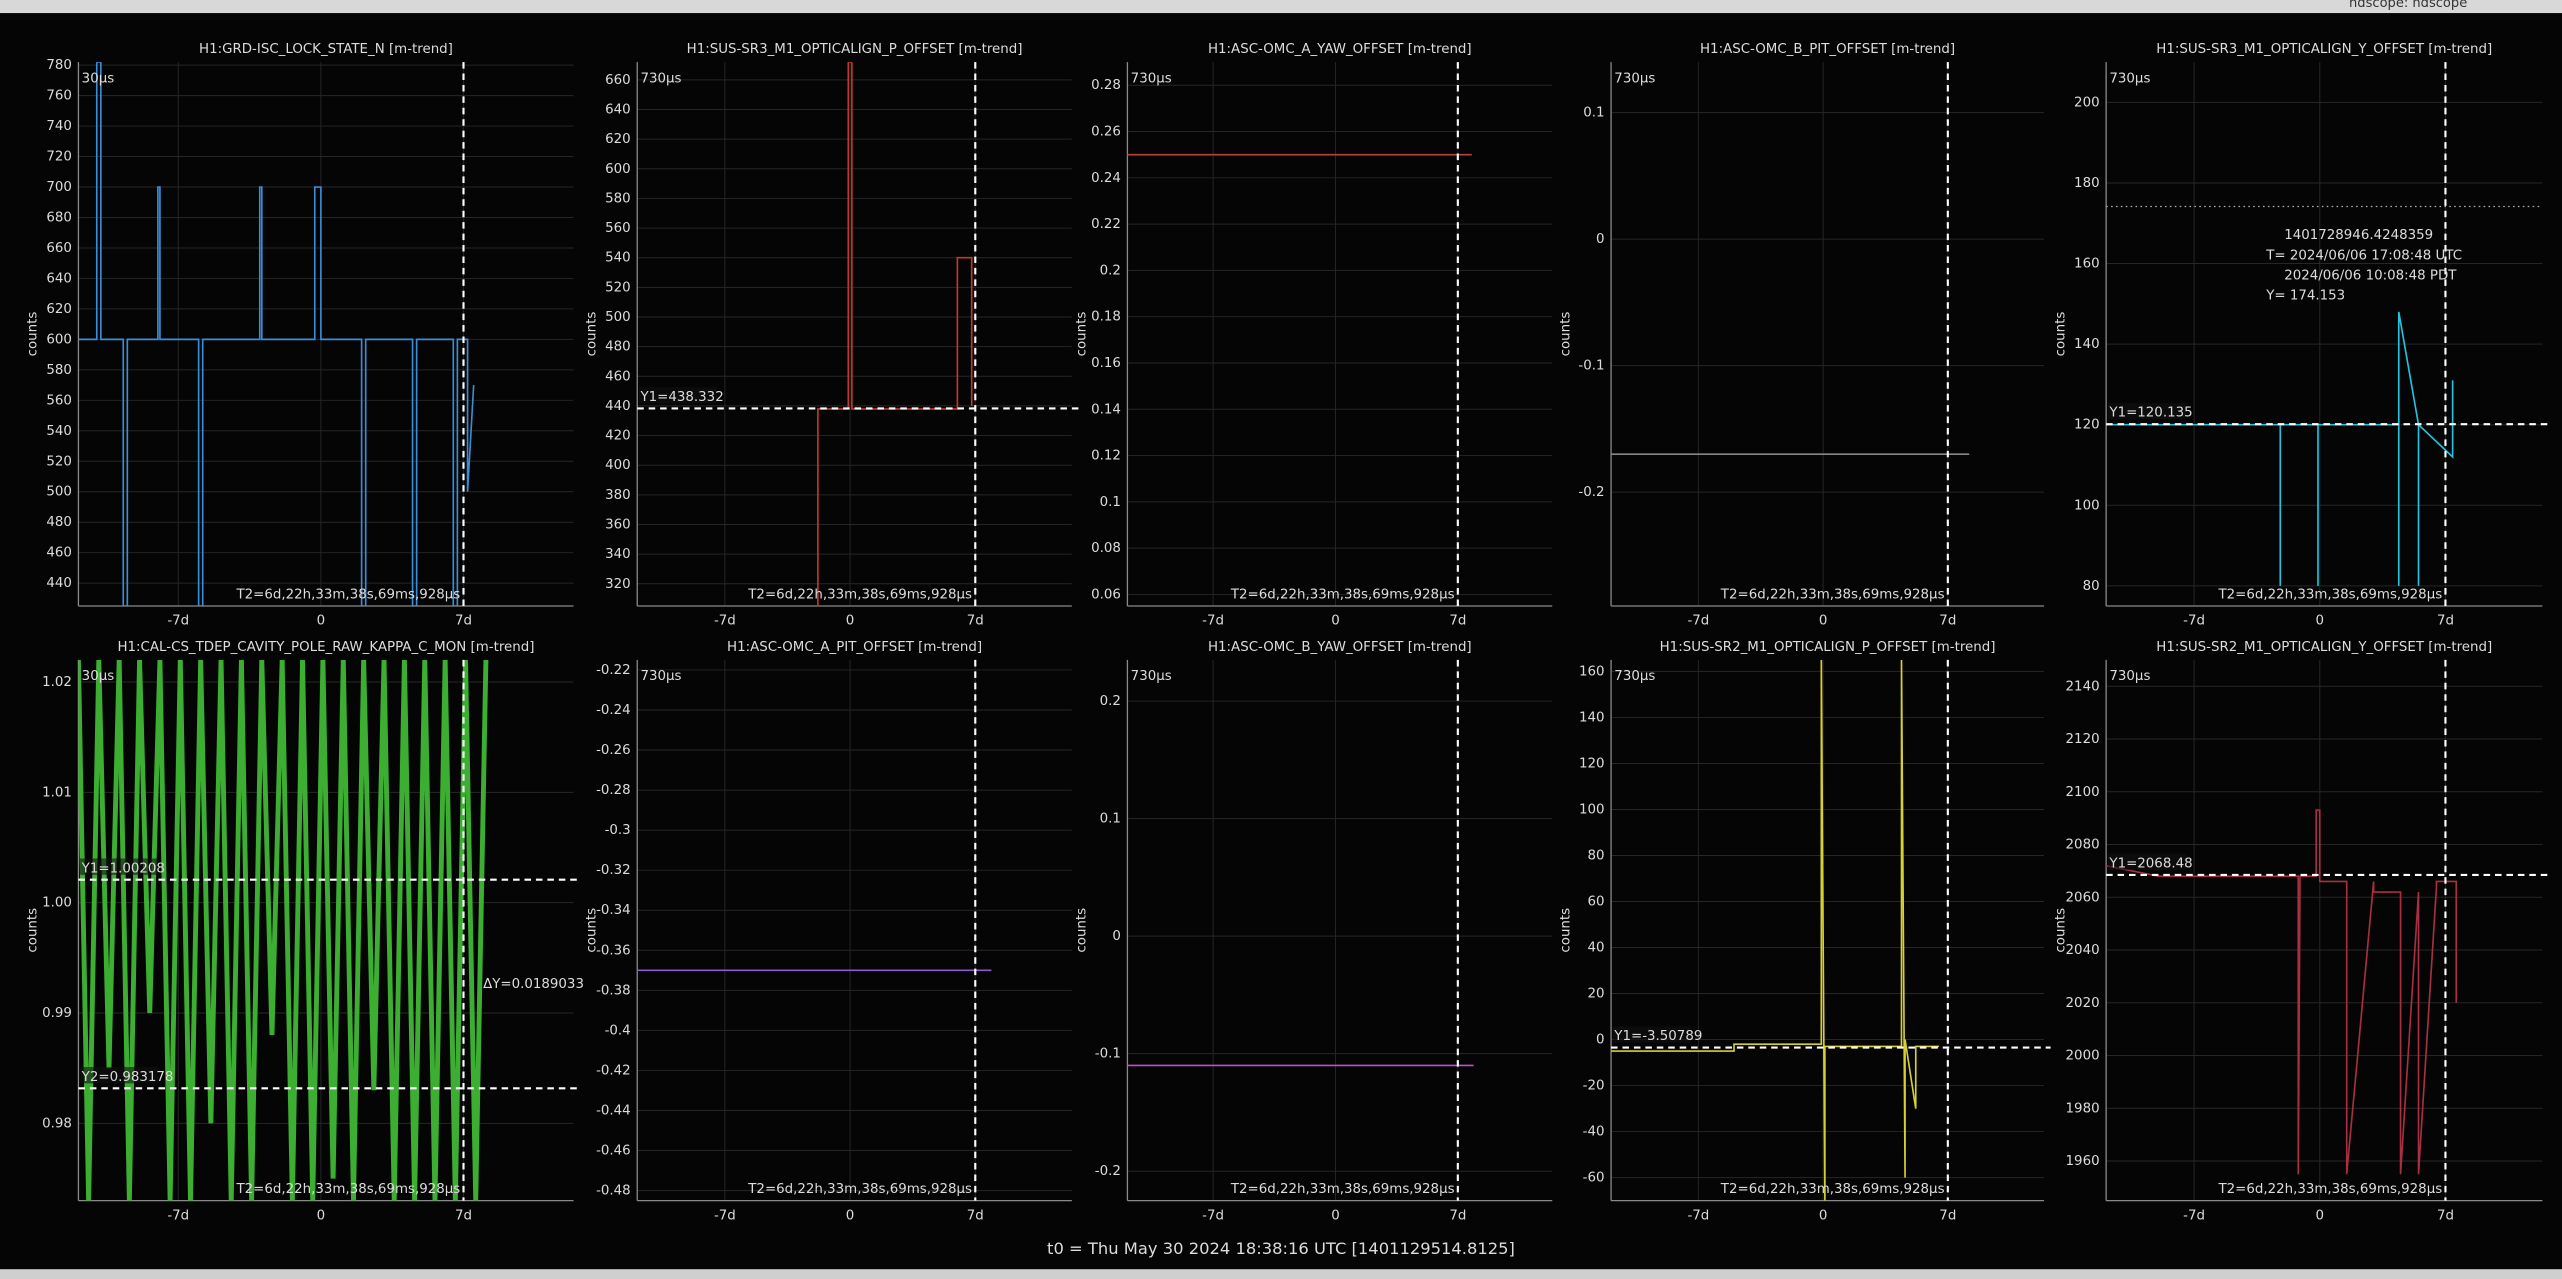 Image resolution: width=2562 pixels, height=1279 pixels. Describe the element at coordinates (618, 287) in the screenshot. I see `y-tick-label: 520` at that location.